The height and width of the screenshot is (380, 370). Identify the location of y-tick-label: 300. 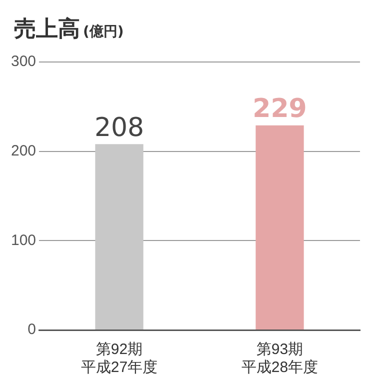
(23, 61).